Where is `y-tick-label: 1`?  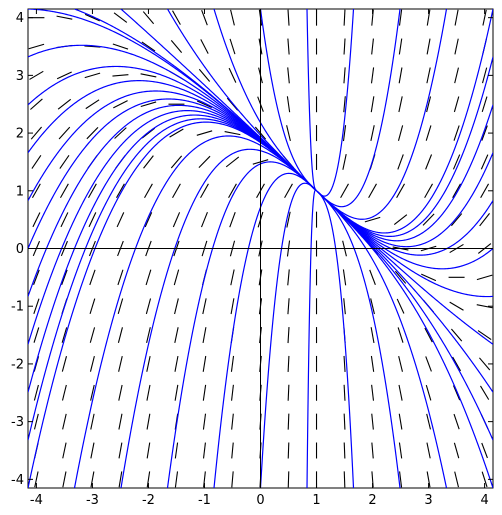 y-tick-label: 1 is located at coordinates (20, 191).